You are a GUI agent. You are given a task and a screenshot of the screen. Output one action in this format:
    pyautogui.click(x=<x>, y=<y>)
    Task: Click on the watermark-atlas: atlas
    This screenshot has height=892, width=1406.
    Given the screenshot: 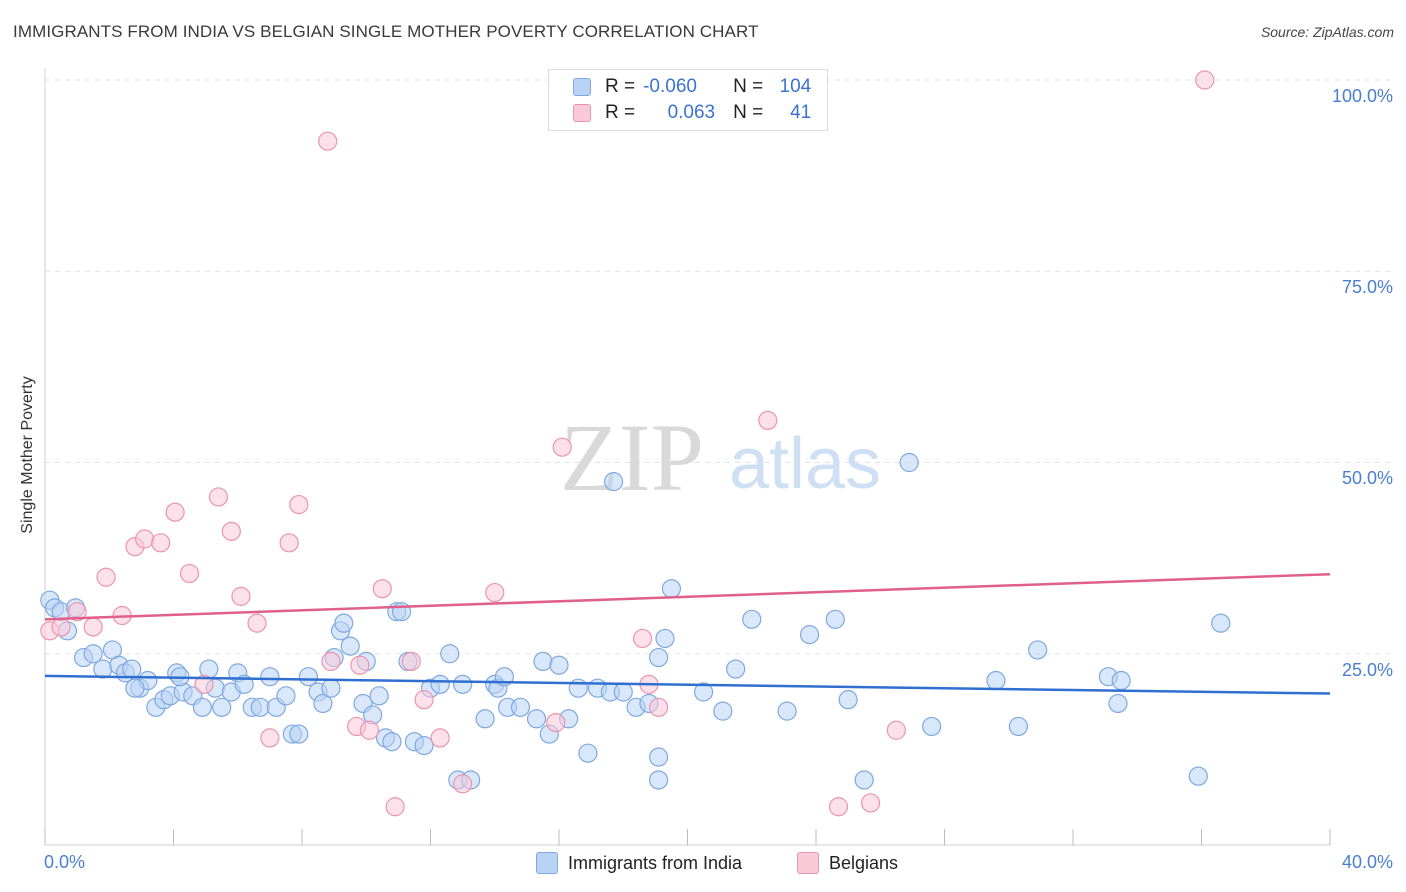 What is the action you would take?
    pyautogui.click(x=805, y=464)
    